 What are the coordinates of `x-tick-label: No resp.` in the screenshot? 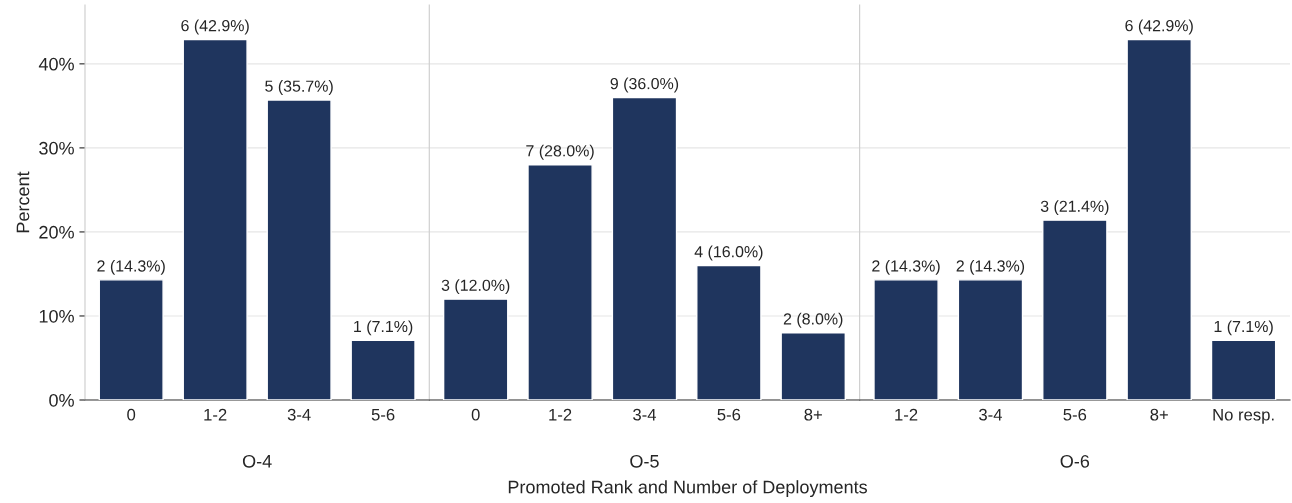 It's located at (1243, 416).